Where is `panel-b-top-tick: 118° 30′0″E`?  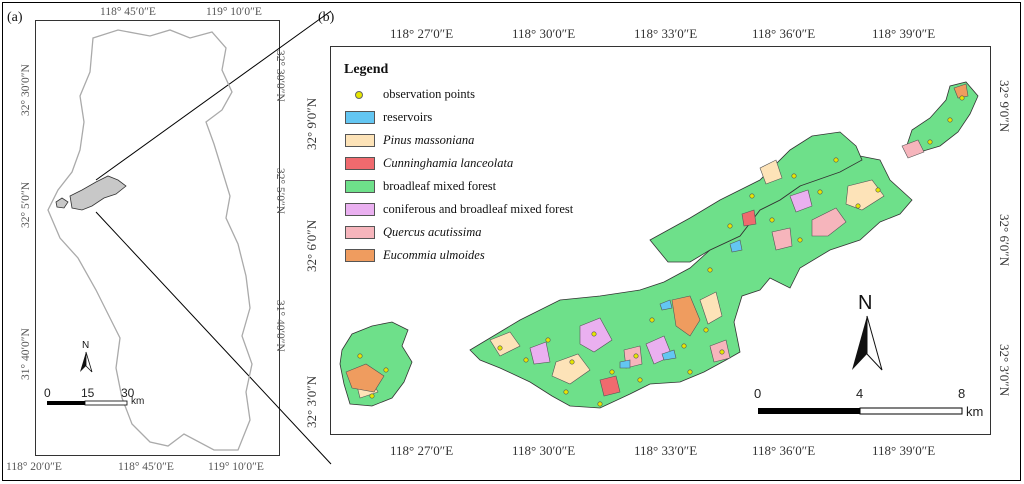 panel-b-top-tick: 118° 30′0″E is located at coordinates (544, 33).